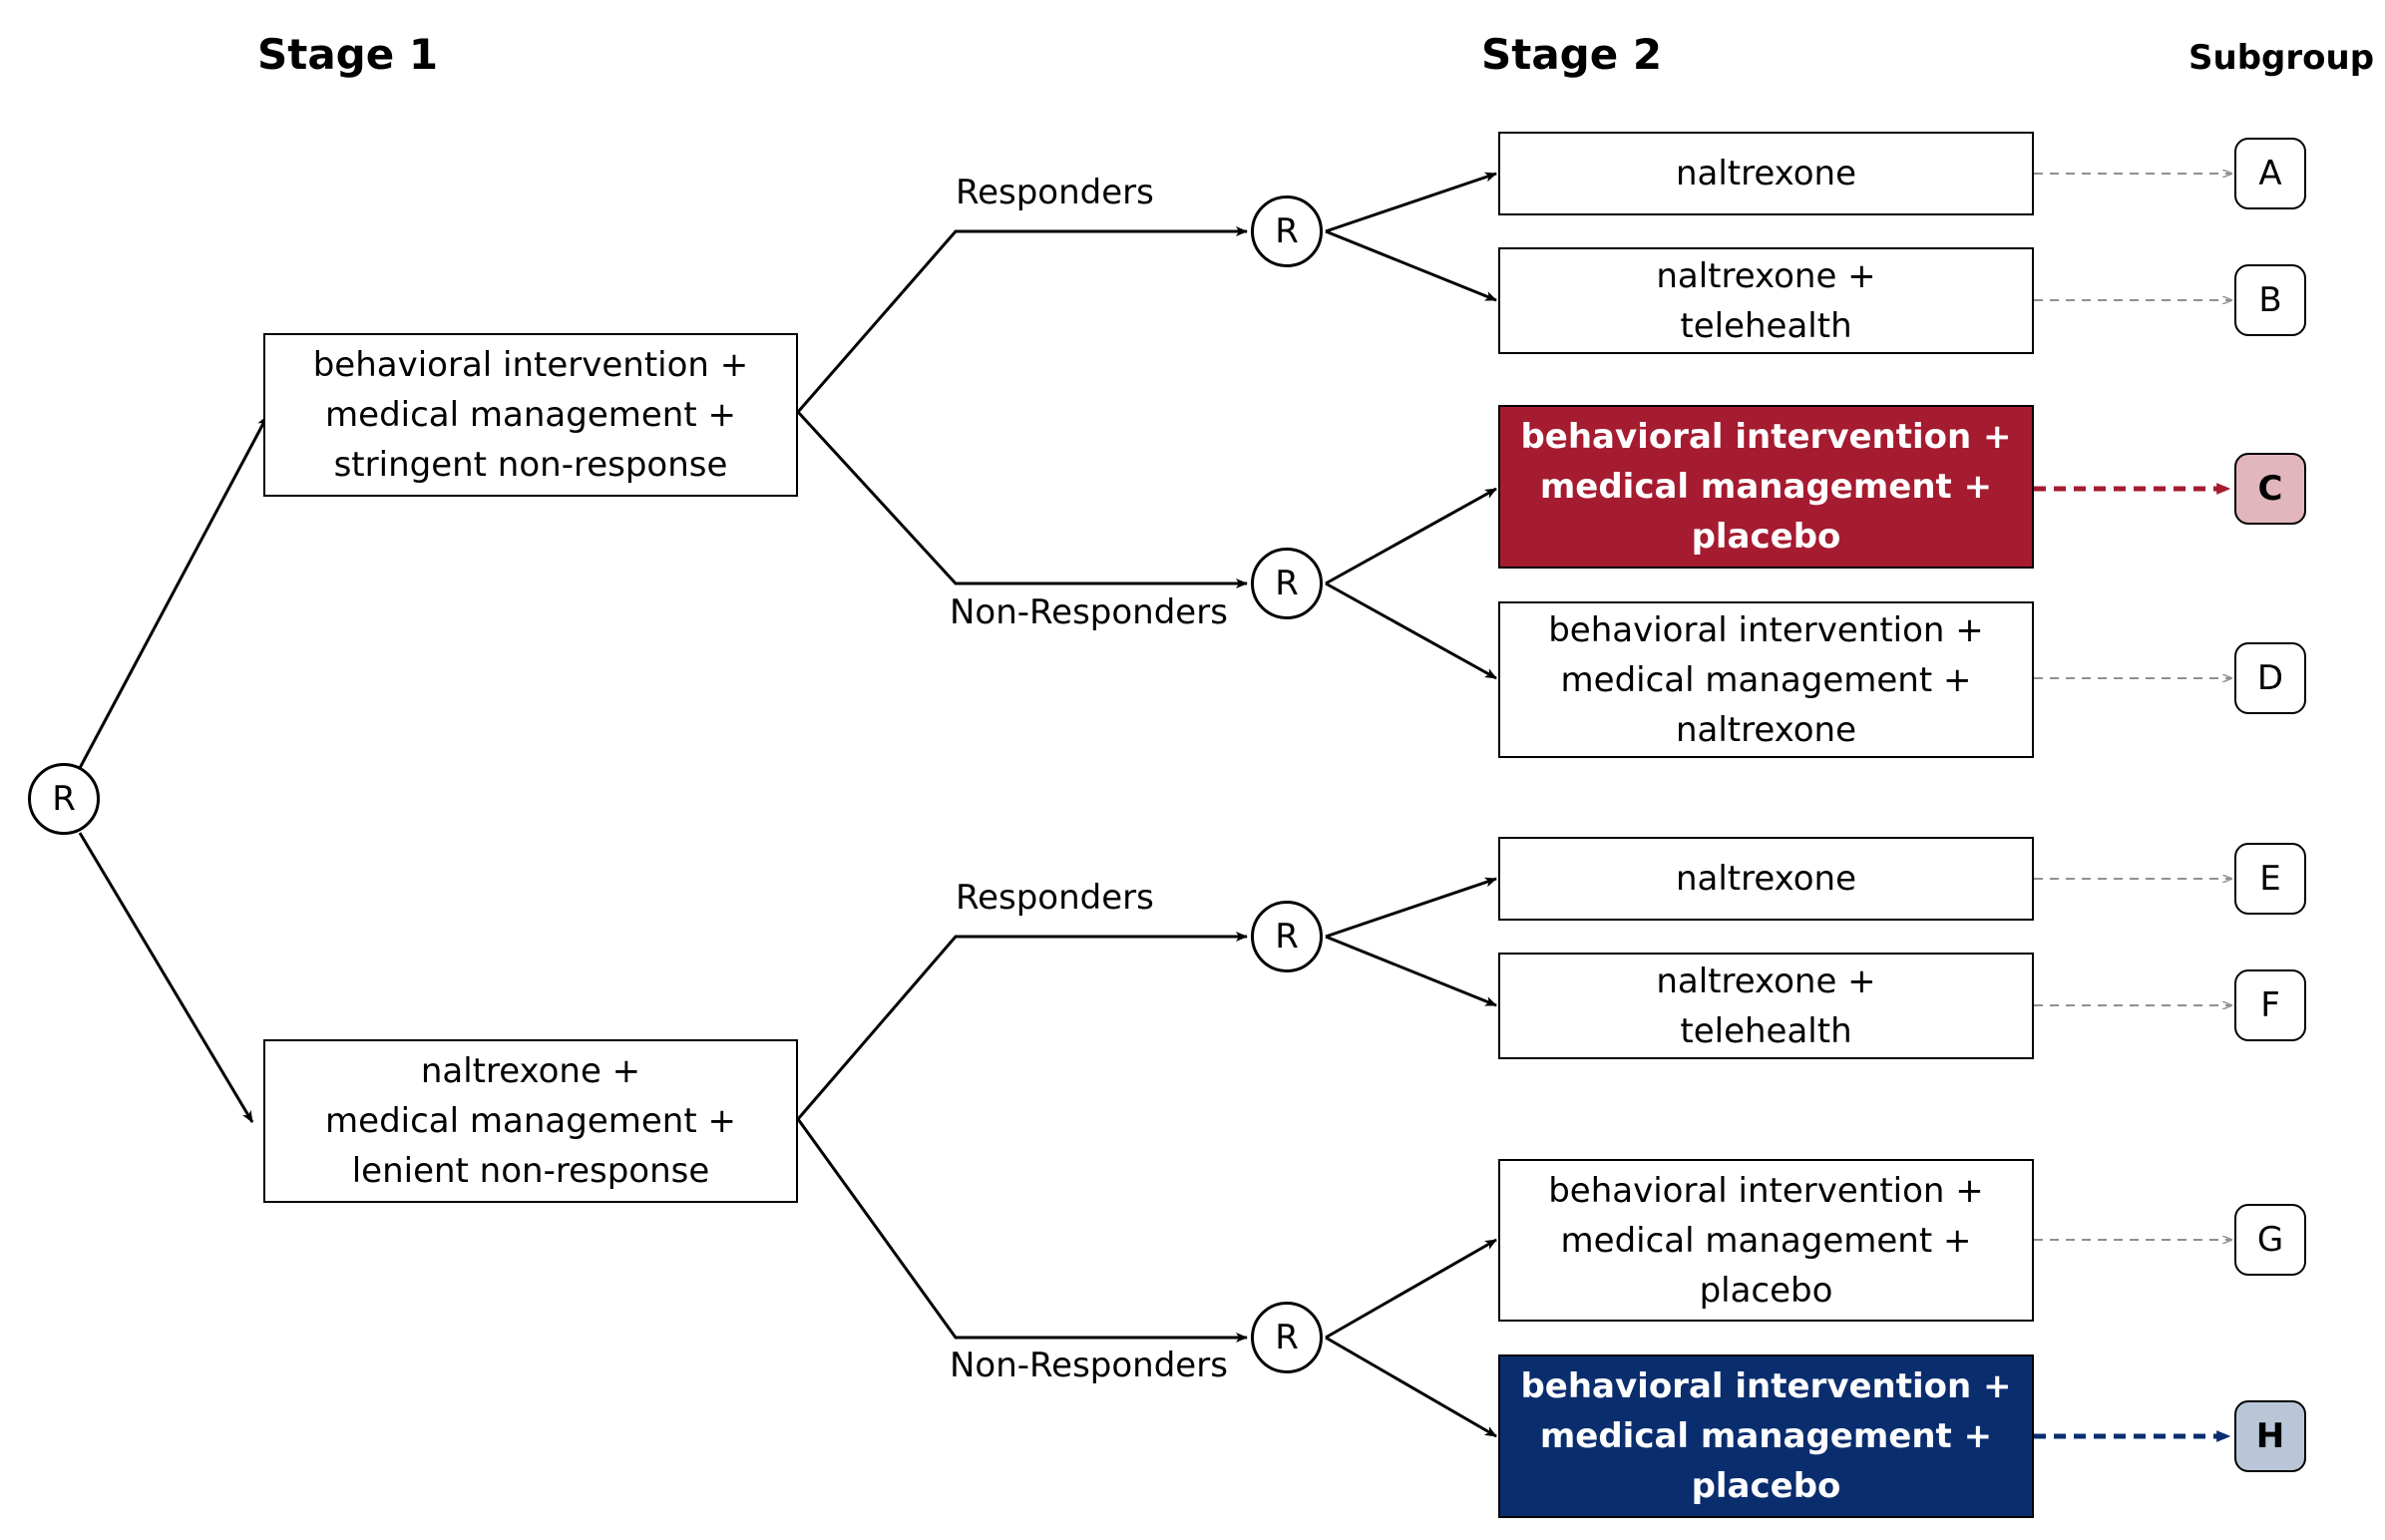 The width and height of the screenshot is (2385, 1540). Describe the element at coordinates (2270, 1005) in the screenshot. I see `subgroup-f: F` at that location.